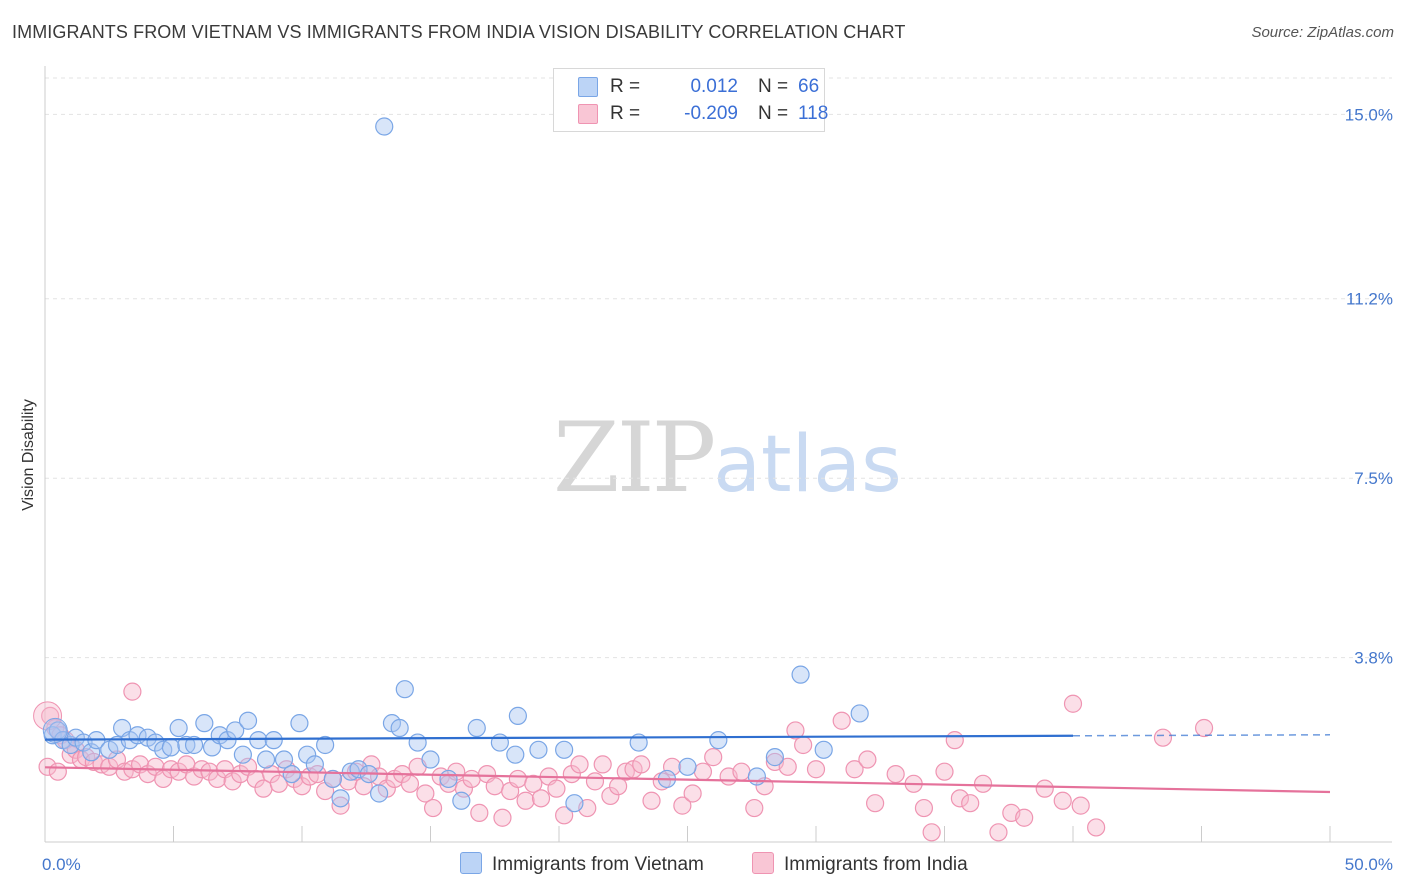 Image resolution: width=1406 pixels, height=892 pixels. What do you see at coordinates (714, 86) in the screenshot?
I see `r-value: 0.012` at bounding box center [714, 86].